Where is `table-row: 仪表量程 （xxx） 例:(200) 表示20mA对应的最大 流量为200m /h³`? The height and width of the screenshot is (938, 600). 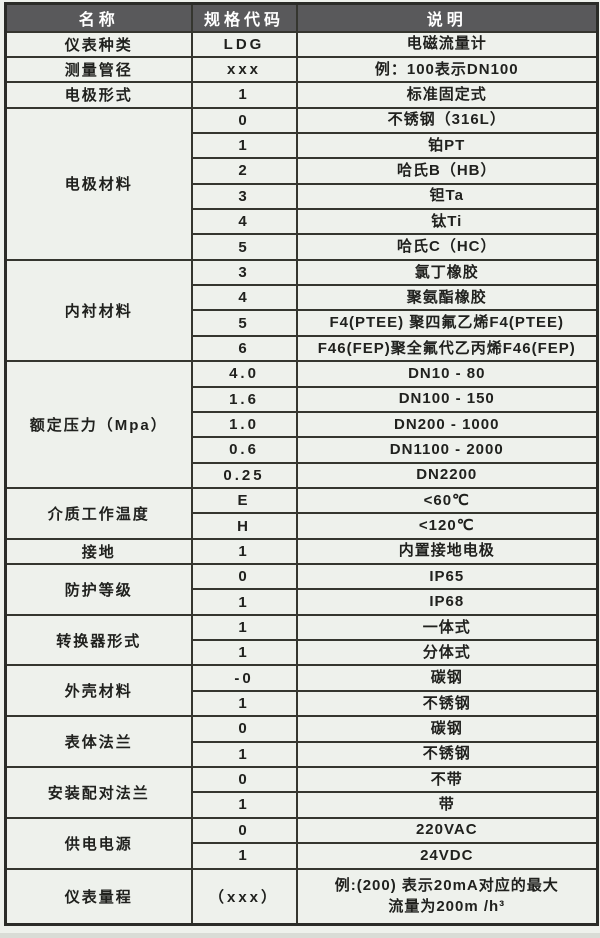
table-row: 仪表量程 （xxx） 例:(200) 表示20mA对应的最大 流量为200m /h³ is located at coordinates (301, 896).